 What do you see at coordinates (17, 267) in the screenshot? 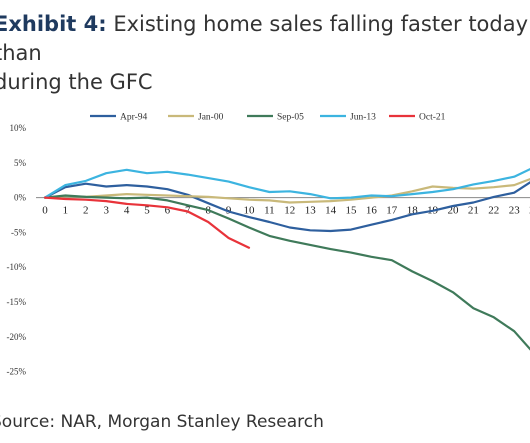
I see `y-tick-label: -10%` at bounding box center [17, 267].